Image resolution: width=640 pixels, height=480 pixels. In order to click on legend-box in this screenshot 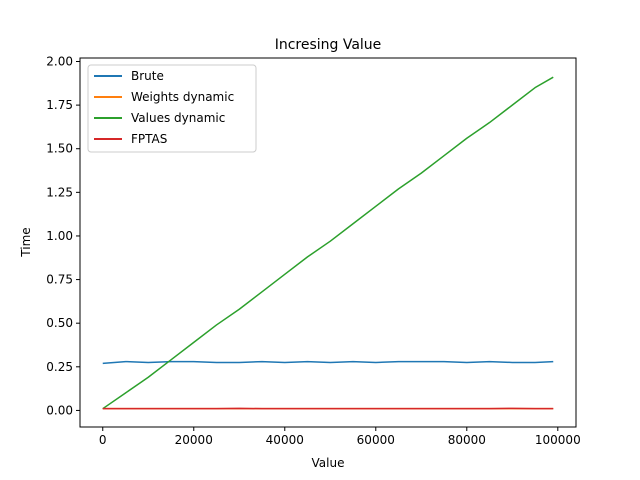, I will do `click(172, 108)`.